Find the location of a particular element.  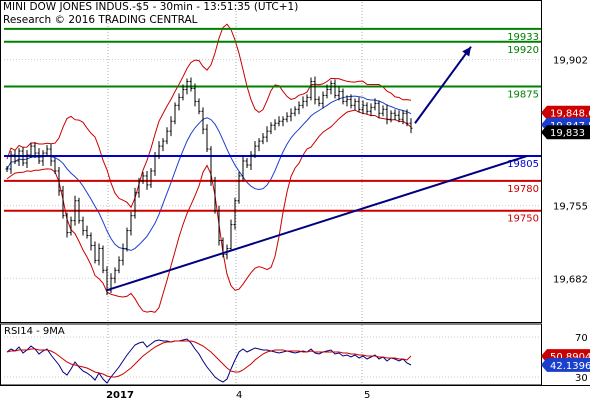

rsi-badge-label: 50.8904 is located at coordinates (570, 357).